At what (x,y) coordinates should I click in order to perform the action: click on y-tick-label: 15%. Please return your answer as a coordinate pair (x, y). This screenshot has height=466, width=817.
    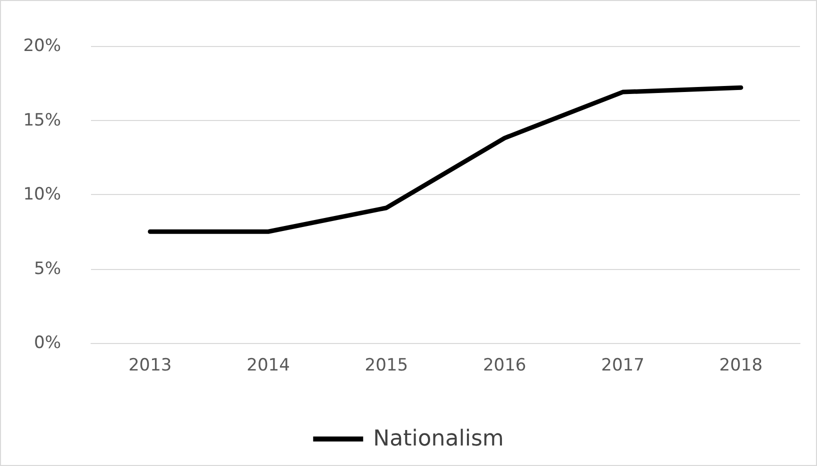
    Looking at the image, I should click on (42, 120).